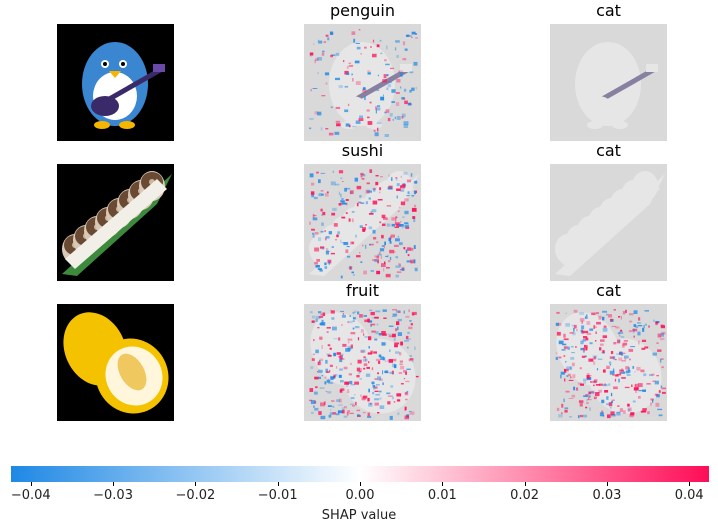 The height and width of the screenshot is (526, 718). Describe the element at coordinates (360, 495) in the screenshot. I see `colorbar-tick-label: 0.00` at that location.